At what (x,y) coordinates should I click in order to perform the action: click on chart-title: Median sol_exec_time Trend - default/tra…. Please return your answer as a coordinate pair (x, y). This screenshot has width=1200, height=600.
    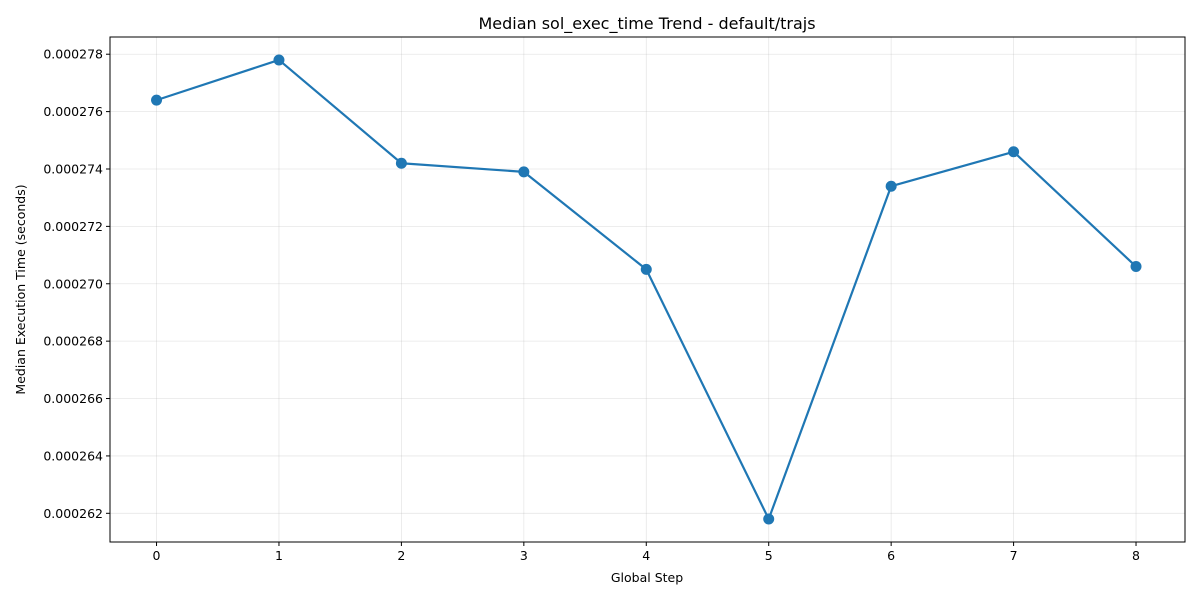
    Looking at the image, I should click on (646, 24).